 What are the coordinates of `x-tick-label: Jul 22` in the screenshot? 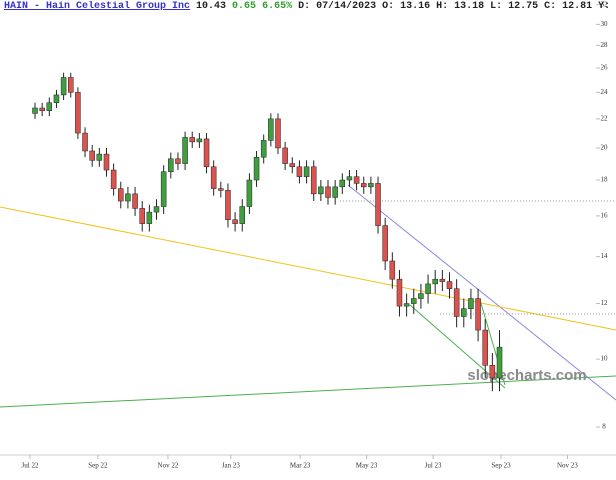 It's located at (30, 466).